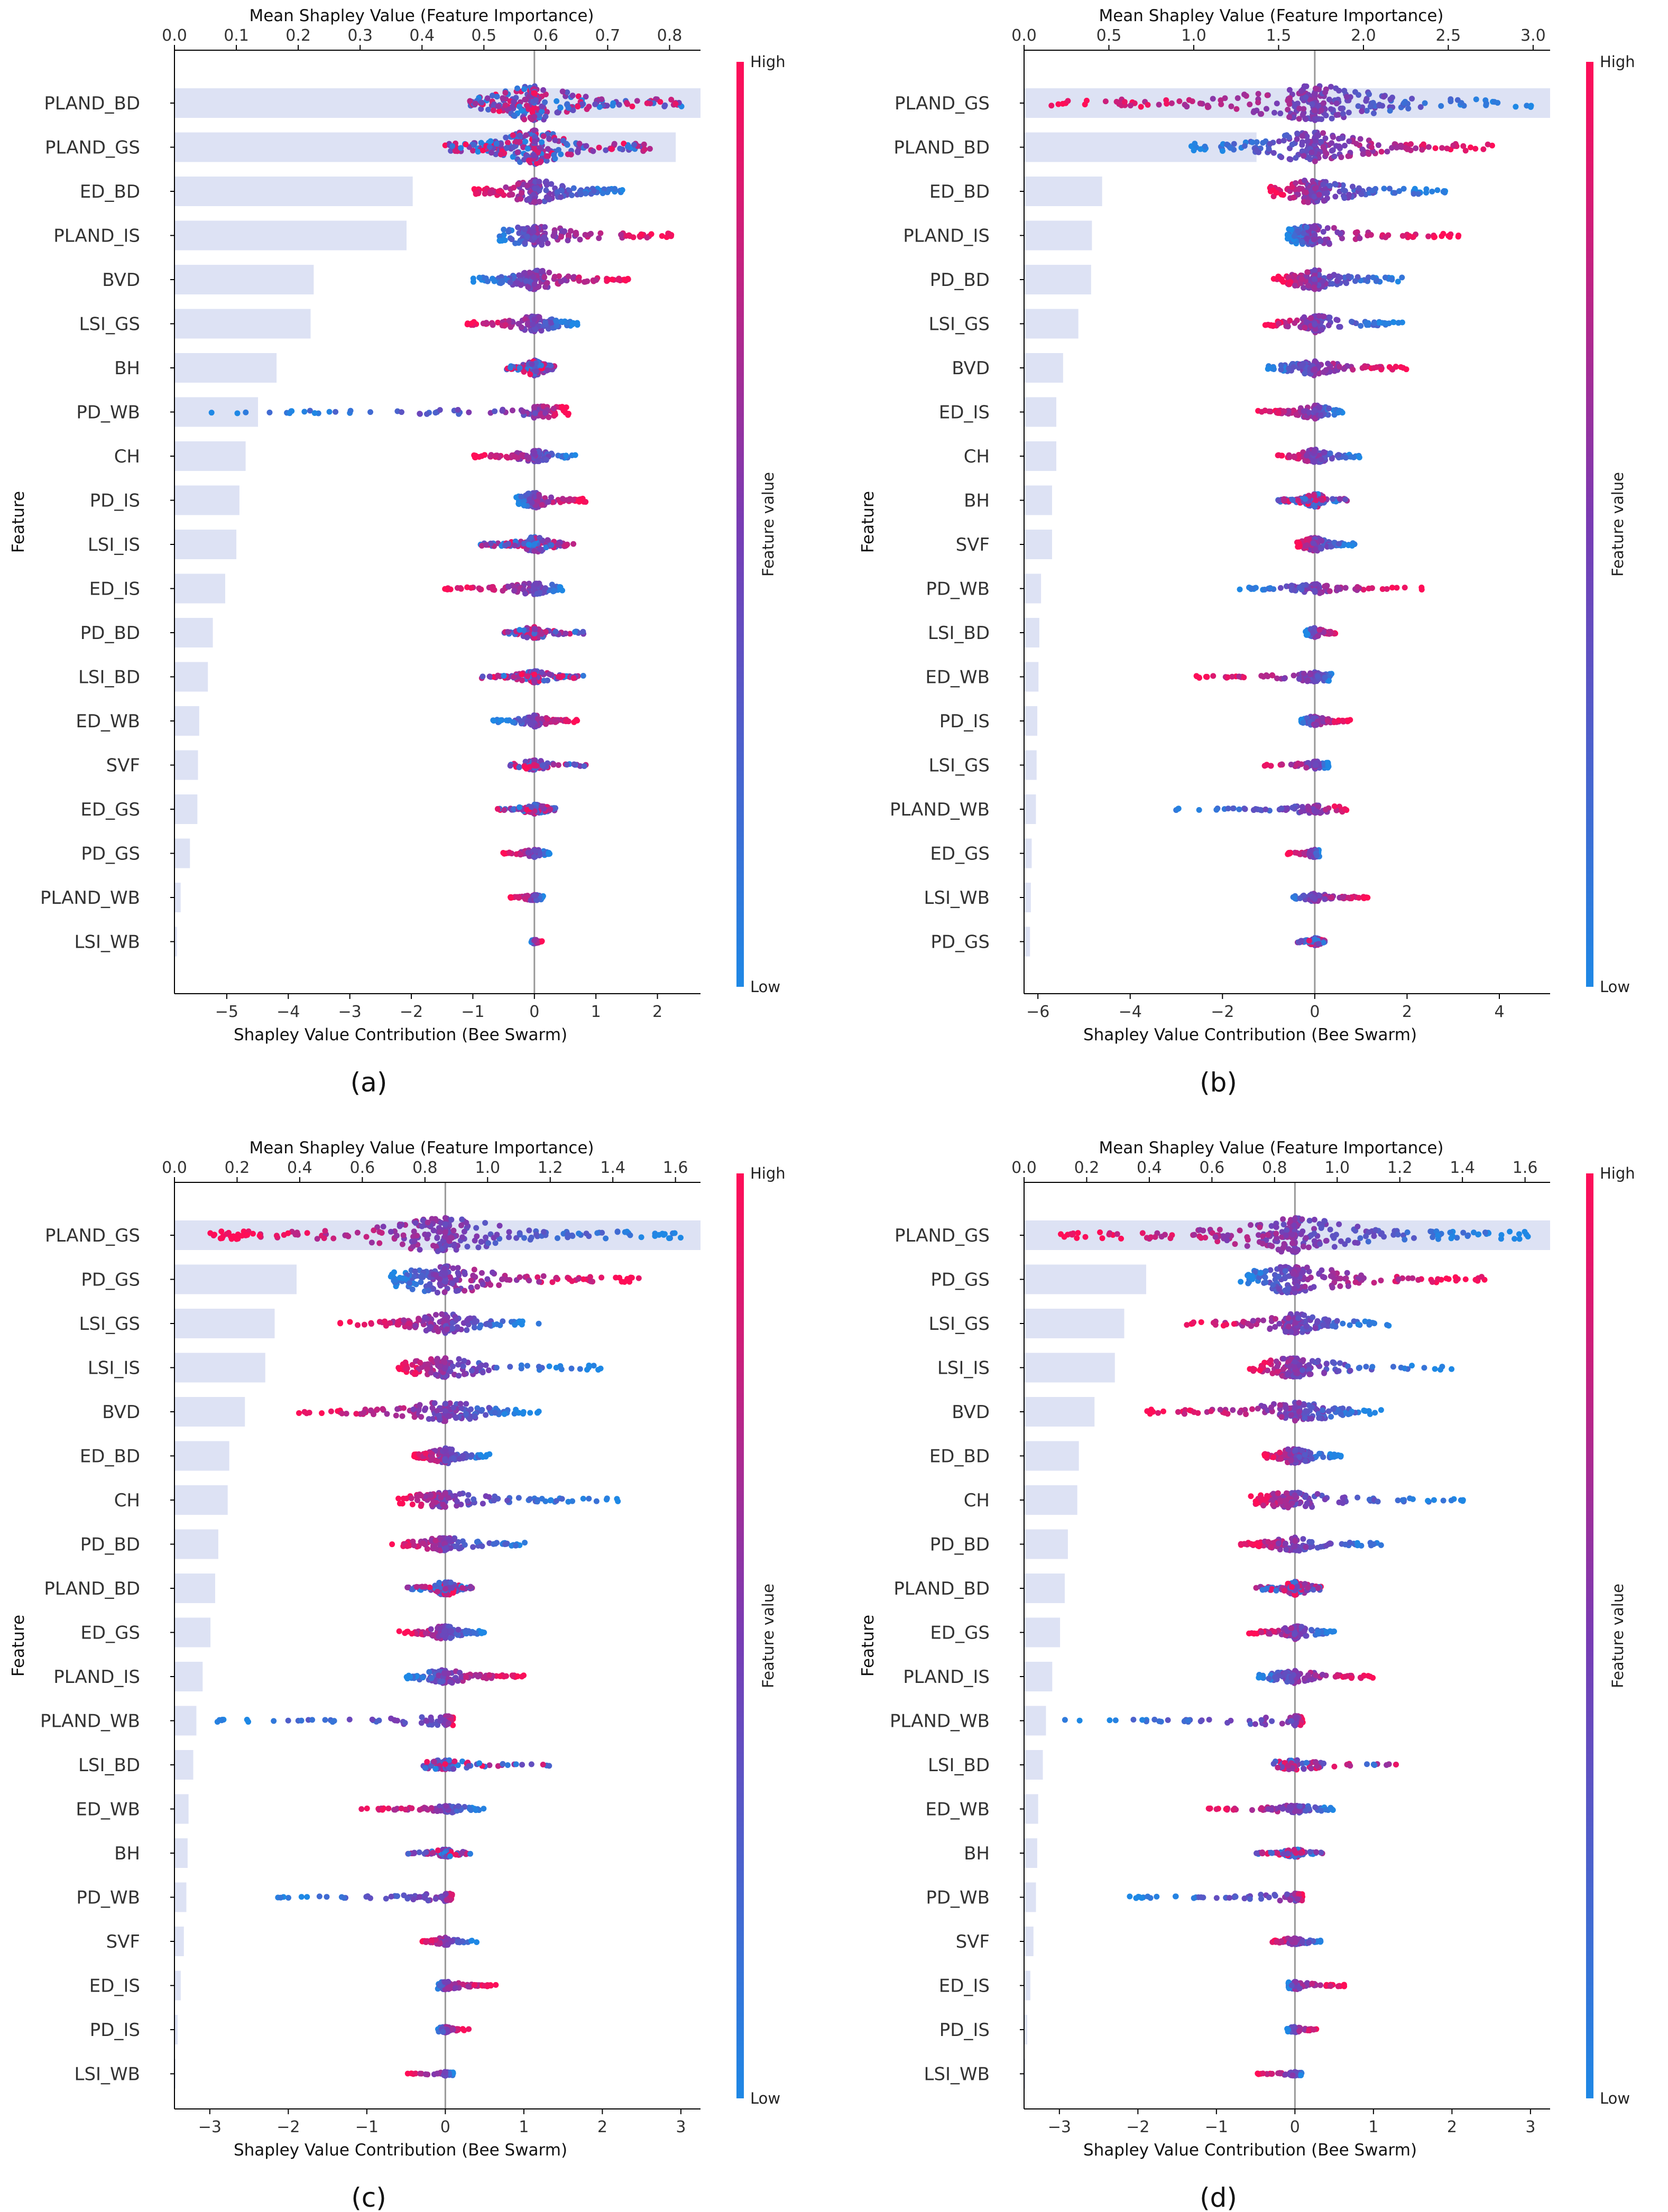  What do you see at coordinates (545, 35) in the screenshot?
I see `top-tick-label: 0.6` at bounding box center [545, 35].